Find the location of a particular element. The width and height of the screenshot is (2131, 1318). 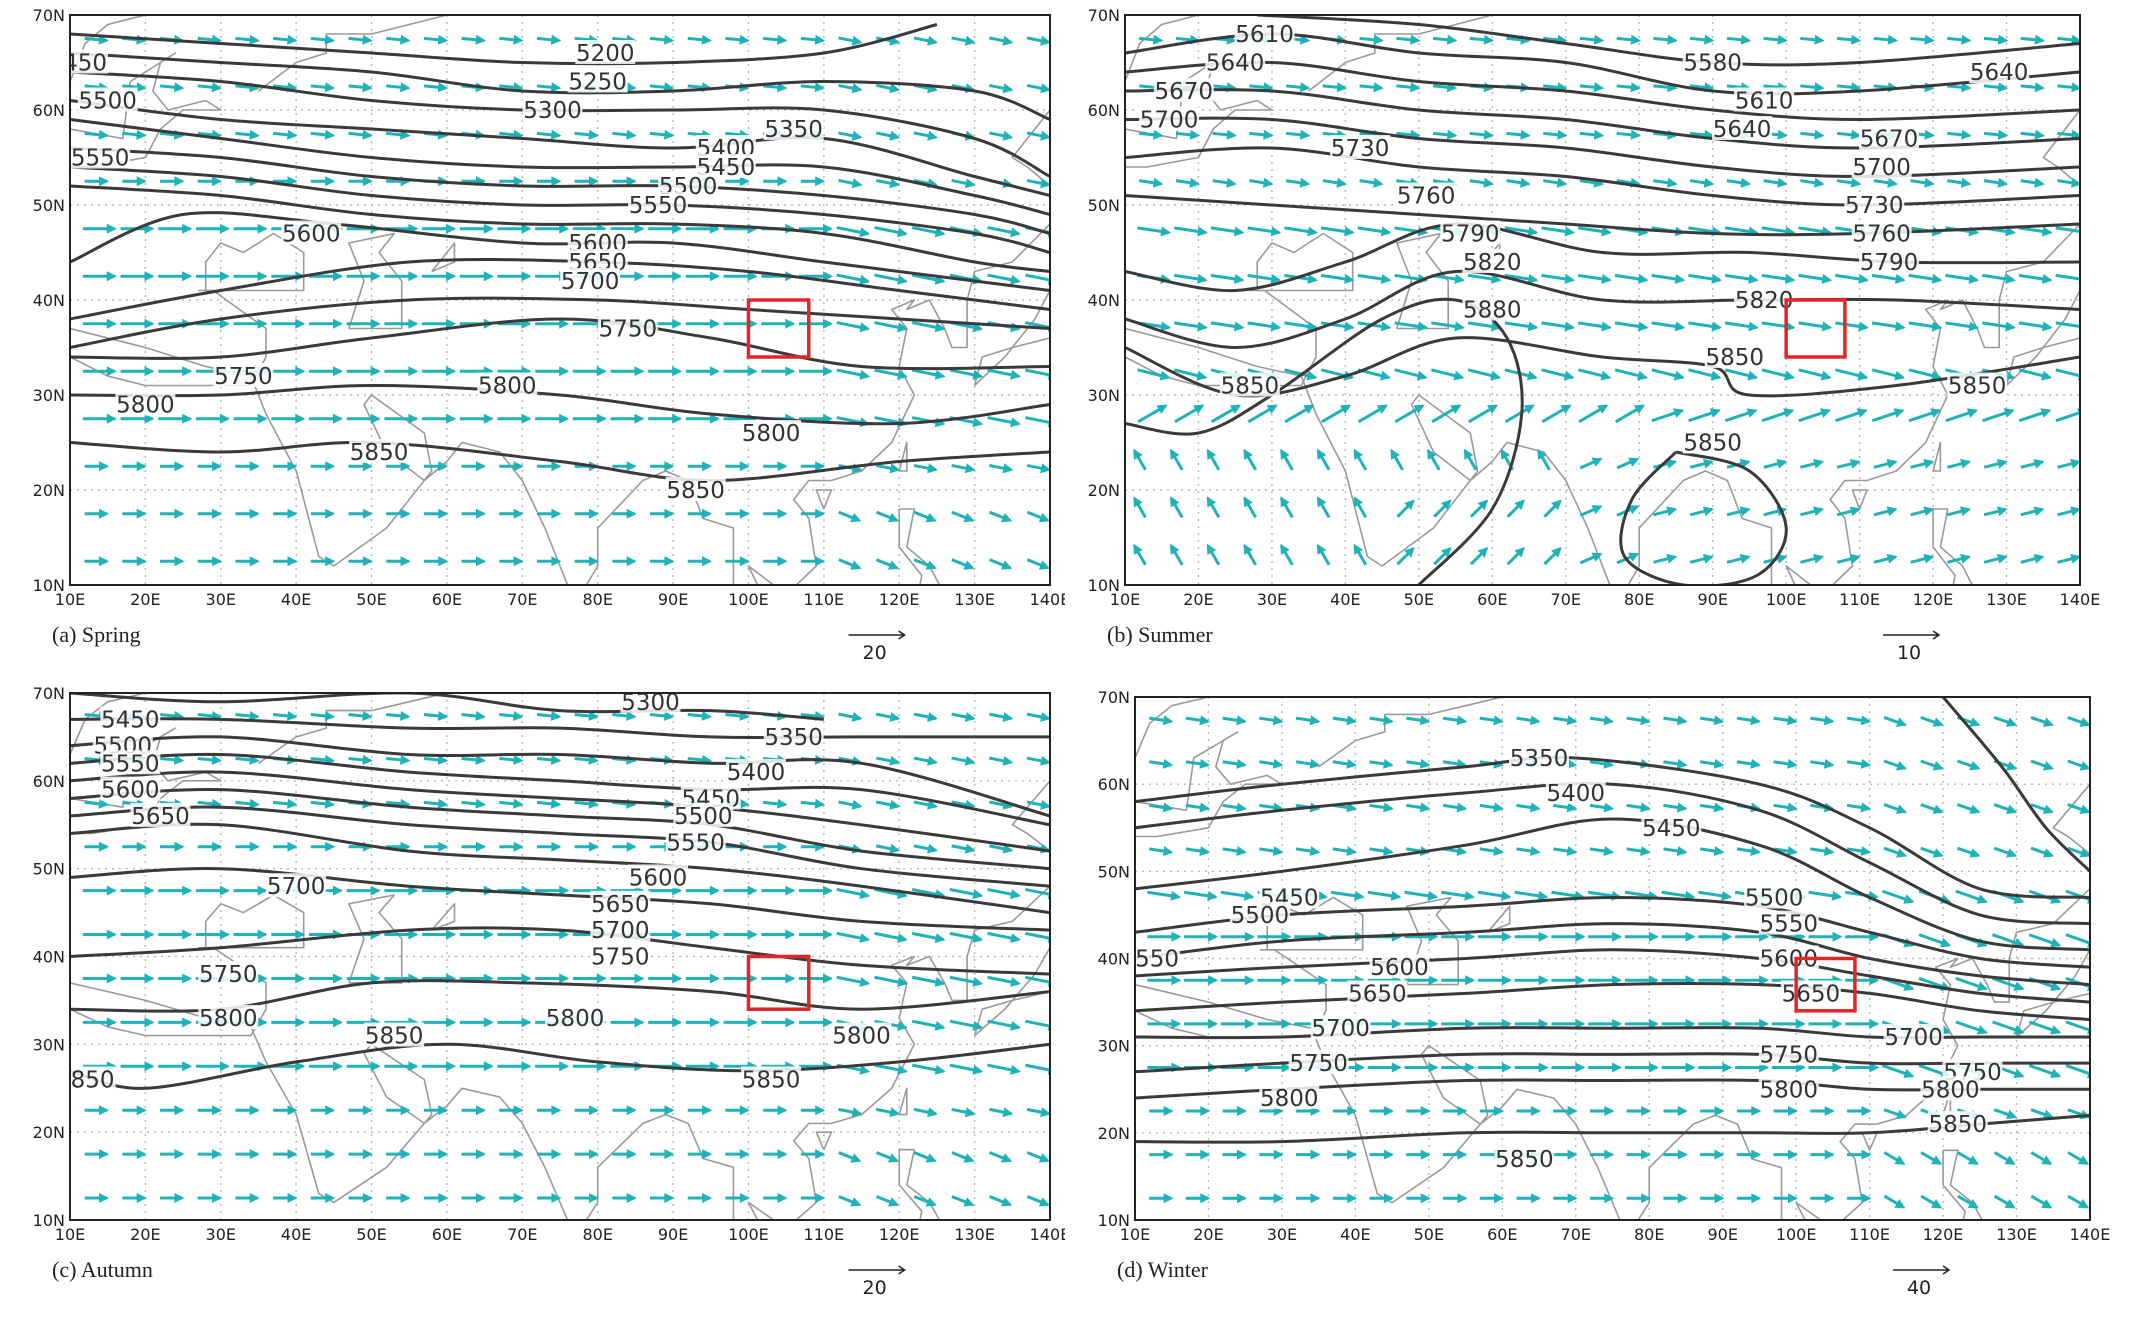

contour-label: 5500 is located at coordinates (1260, 916).